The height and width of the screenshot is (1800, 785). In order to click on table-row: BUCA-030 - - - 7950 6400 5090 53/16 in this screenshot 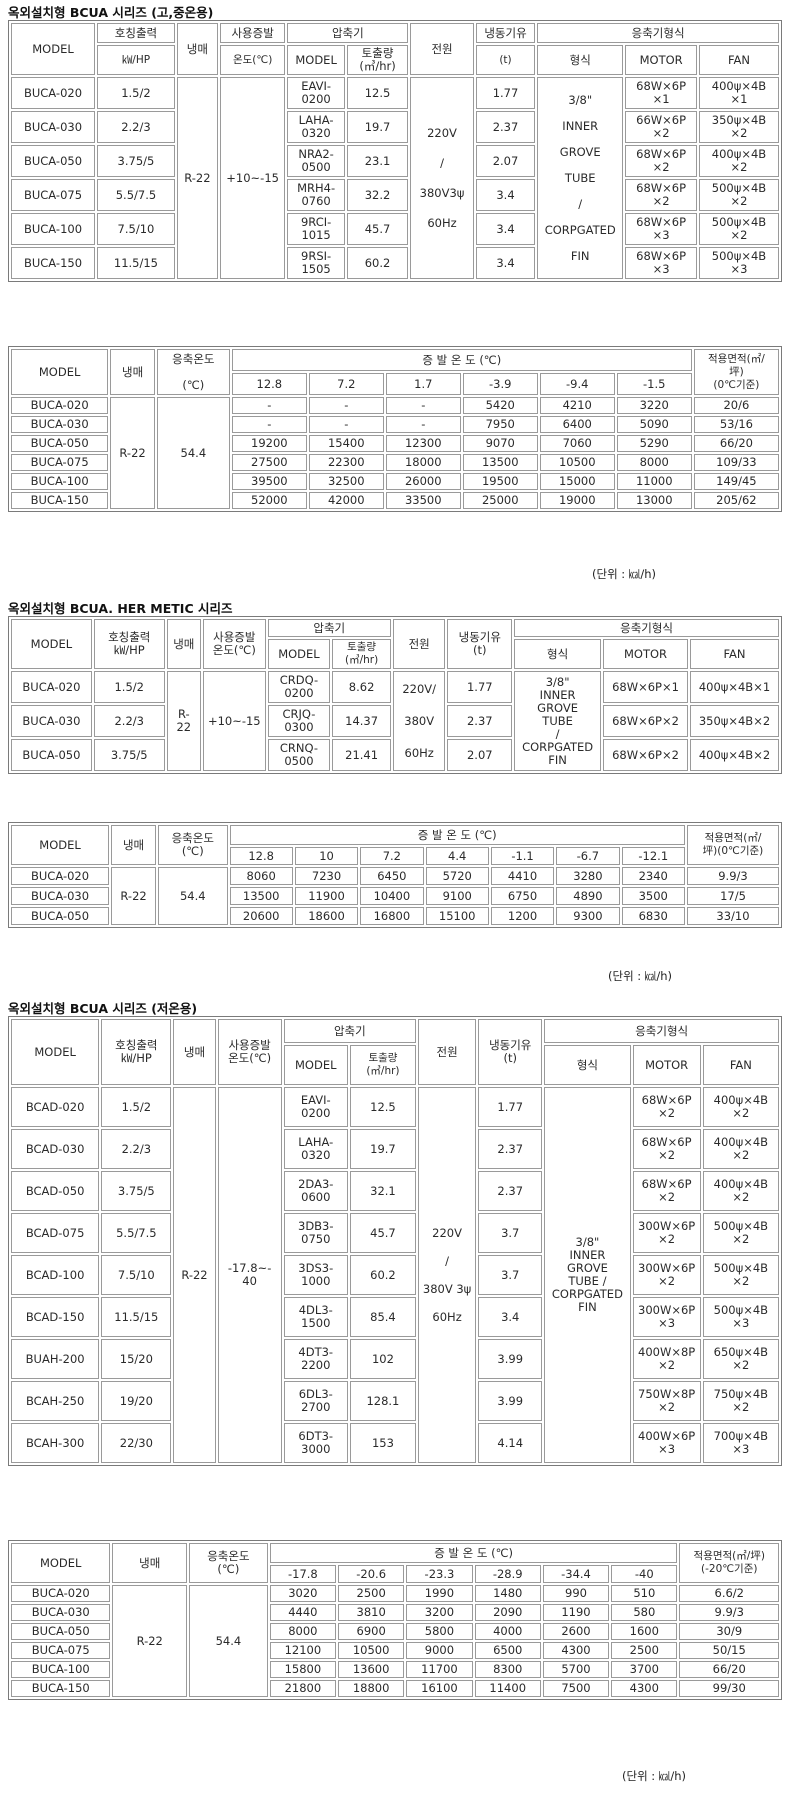, I will do `click(395, 424)`.